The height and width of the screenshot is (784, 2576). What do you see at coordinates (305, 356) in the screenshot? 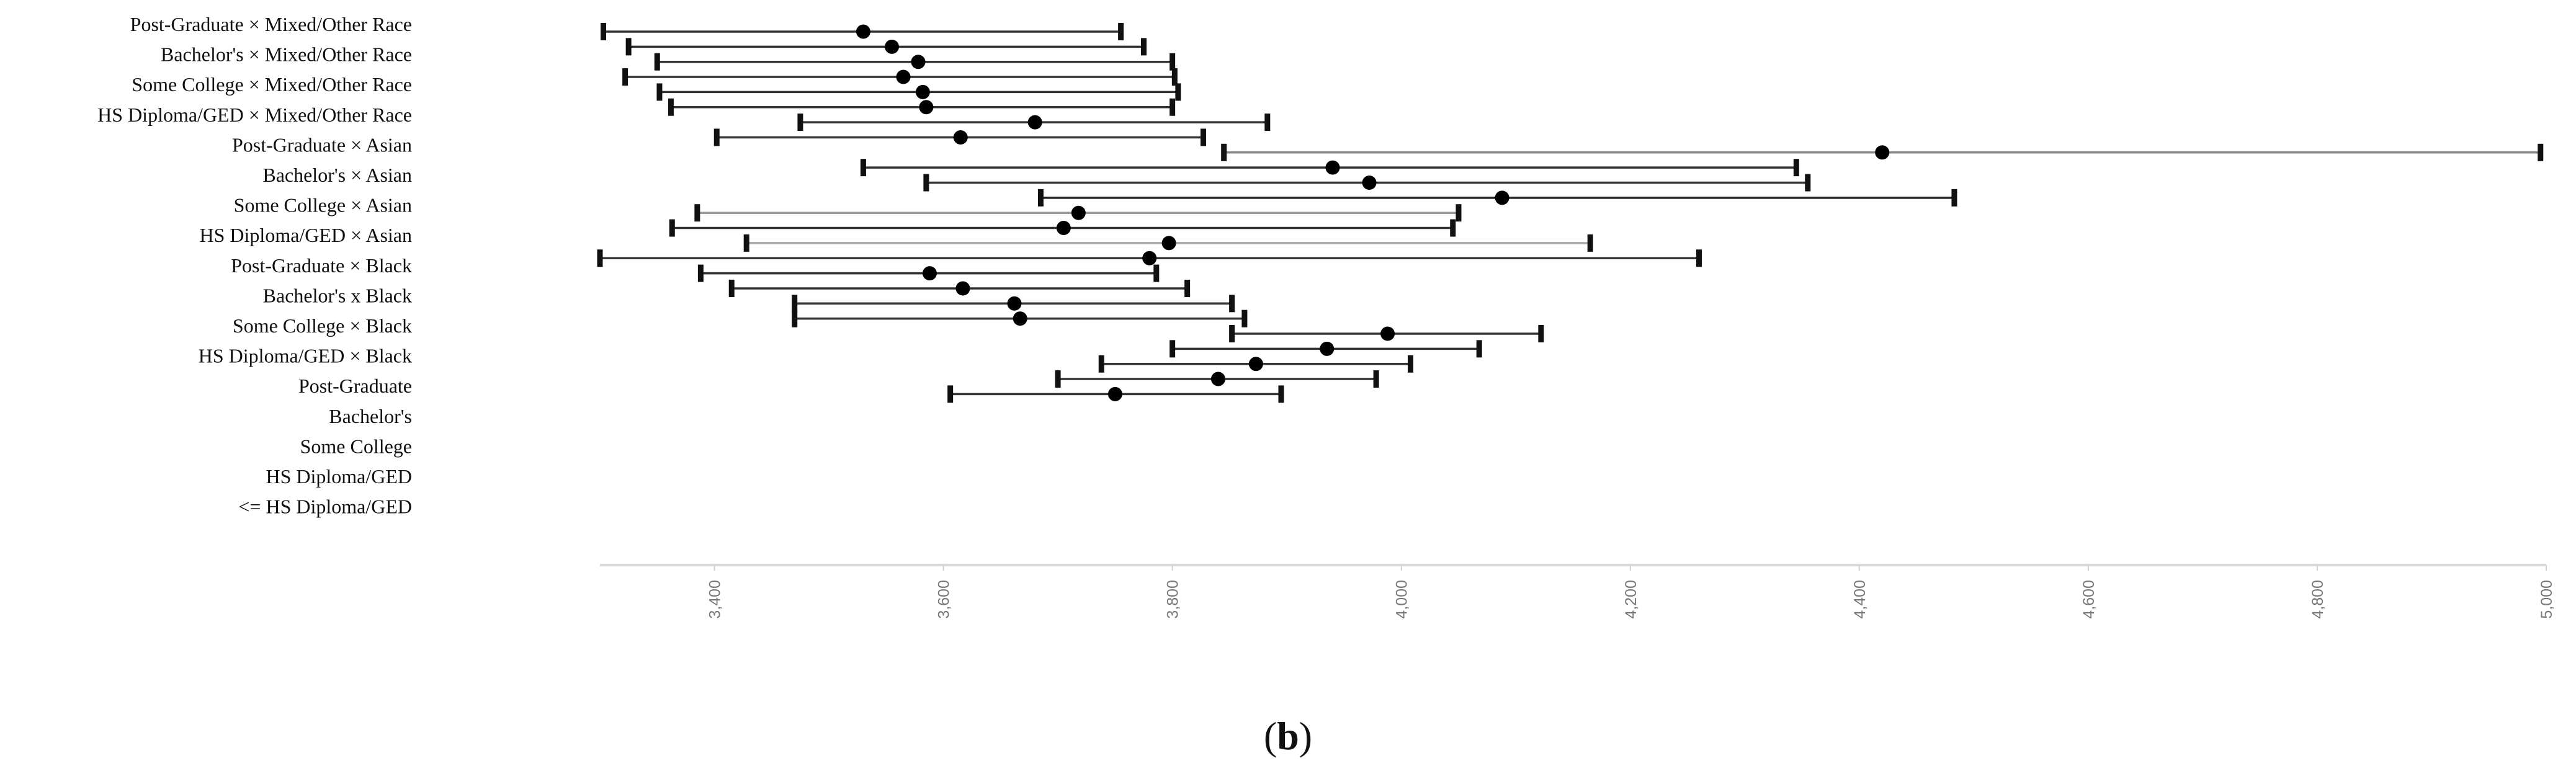
I see `category-label: HS Diploma/GED × Black` at bounding box center [305, 356].